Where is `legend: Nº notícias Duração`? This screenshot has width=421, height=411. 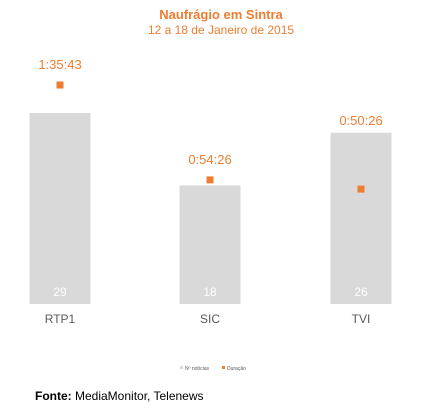 legend: Nº notícias Duração is located at coordinates (213, 369).